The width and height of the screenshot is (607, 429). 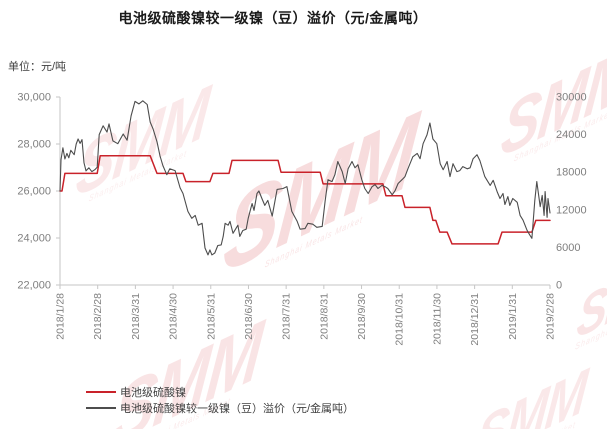 What do you see at coordinates (34, 192) in the screenshot?
I see `y-left-tick-label: 26,000` at bounding box center [34, 192].